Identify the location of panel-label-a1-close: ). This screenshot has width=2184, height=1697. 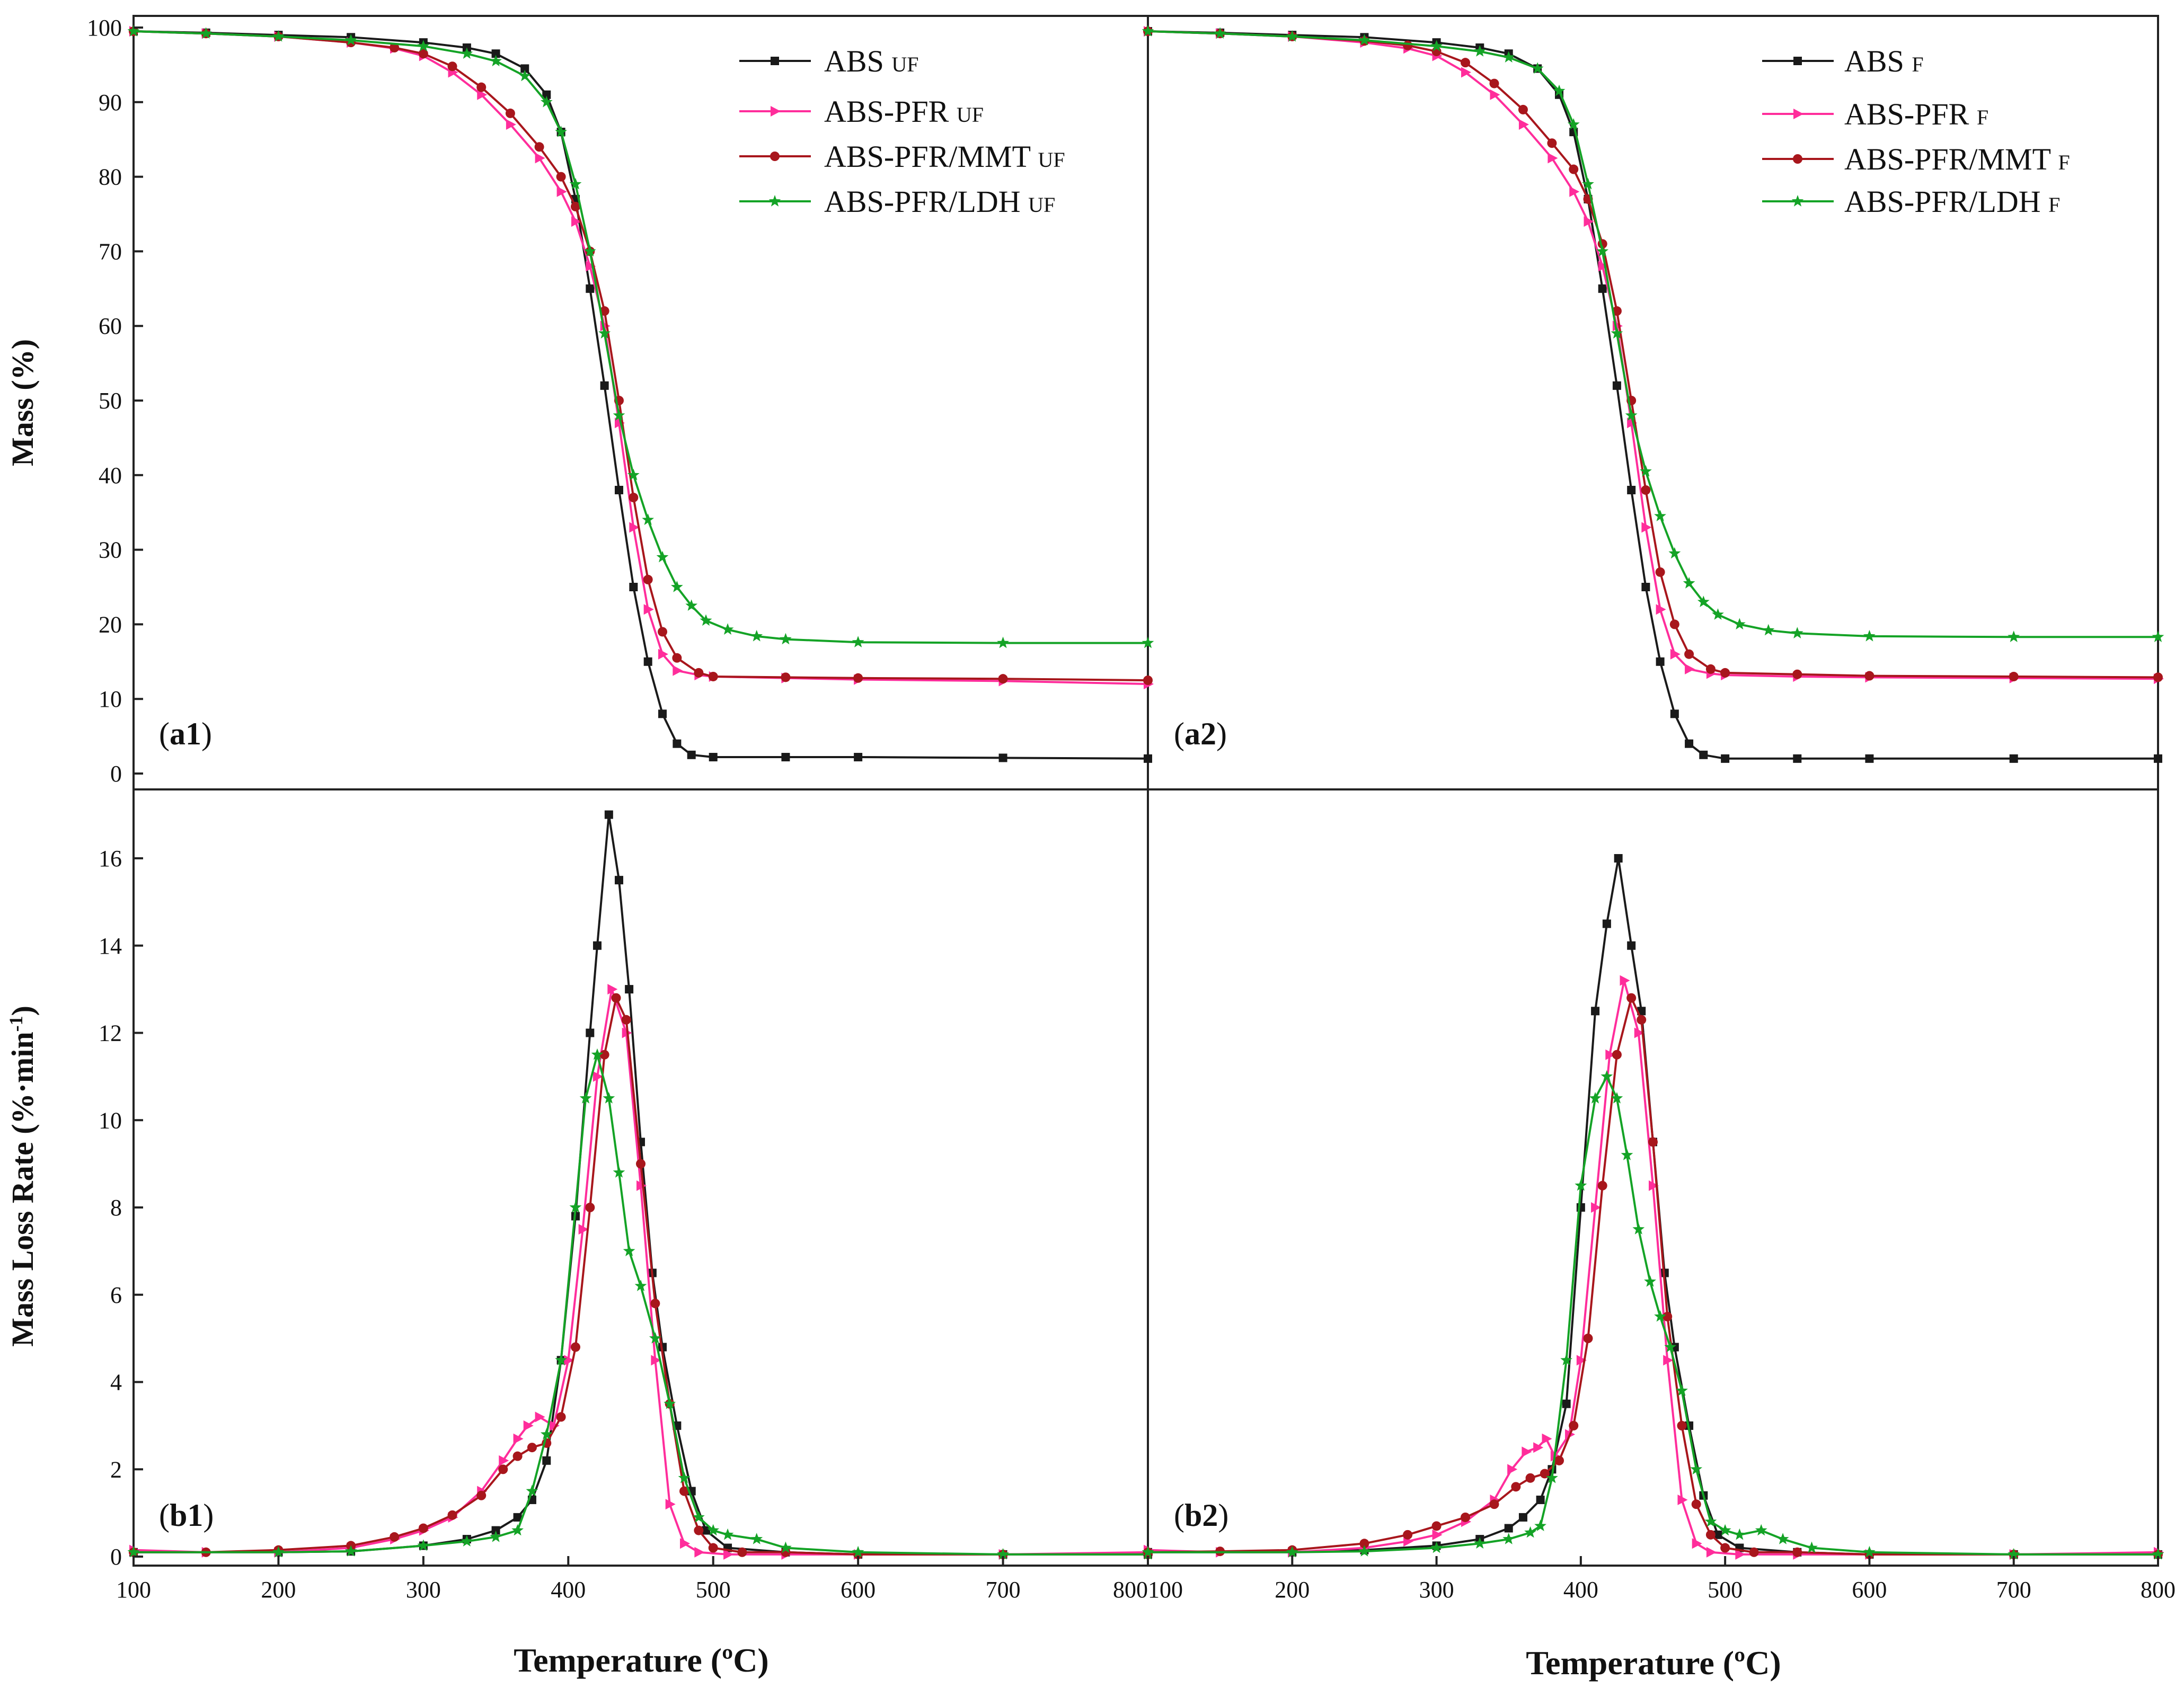
(206, 733).